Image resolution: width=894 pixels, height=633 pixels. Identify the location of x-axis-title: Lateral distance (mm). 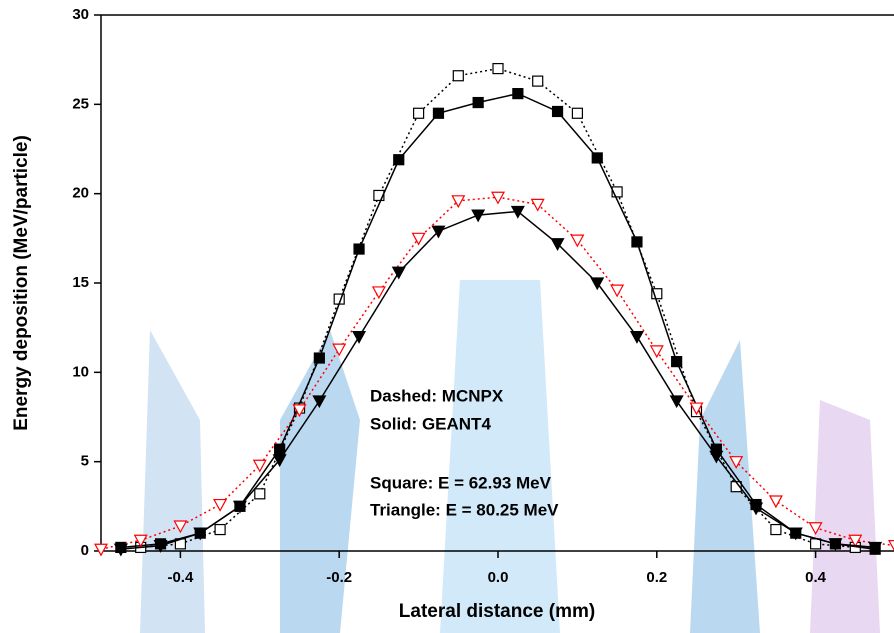
(497, 611).